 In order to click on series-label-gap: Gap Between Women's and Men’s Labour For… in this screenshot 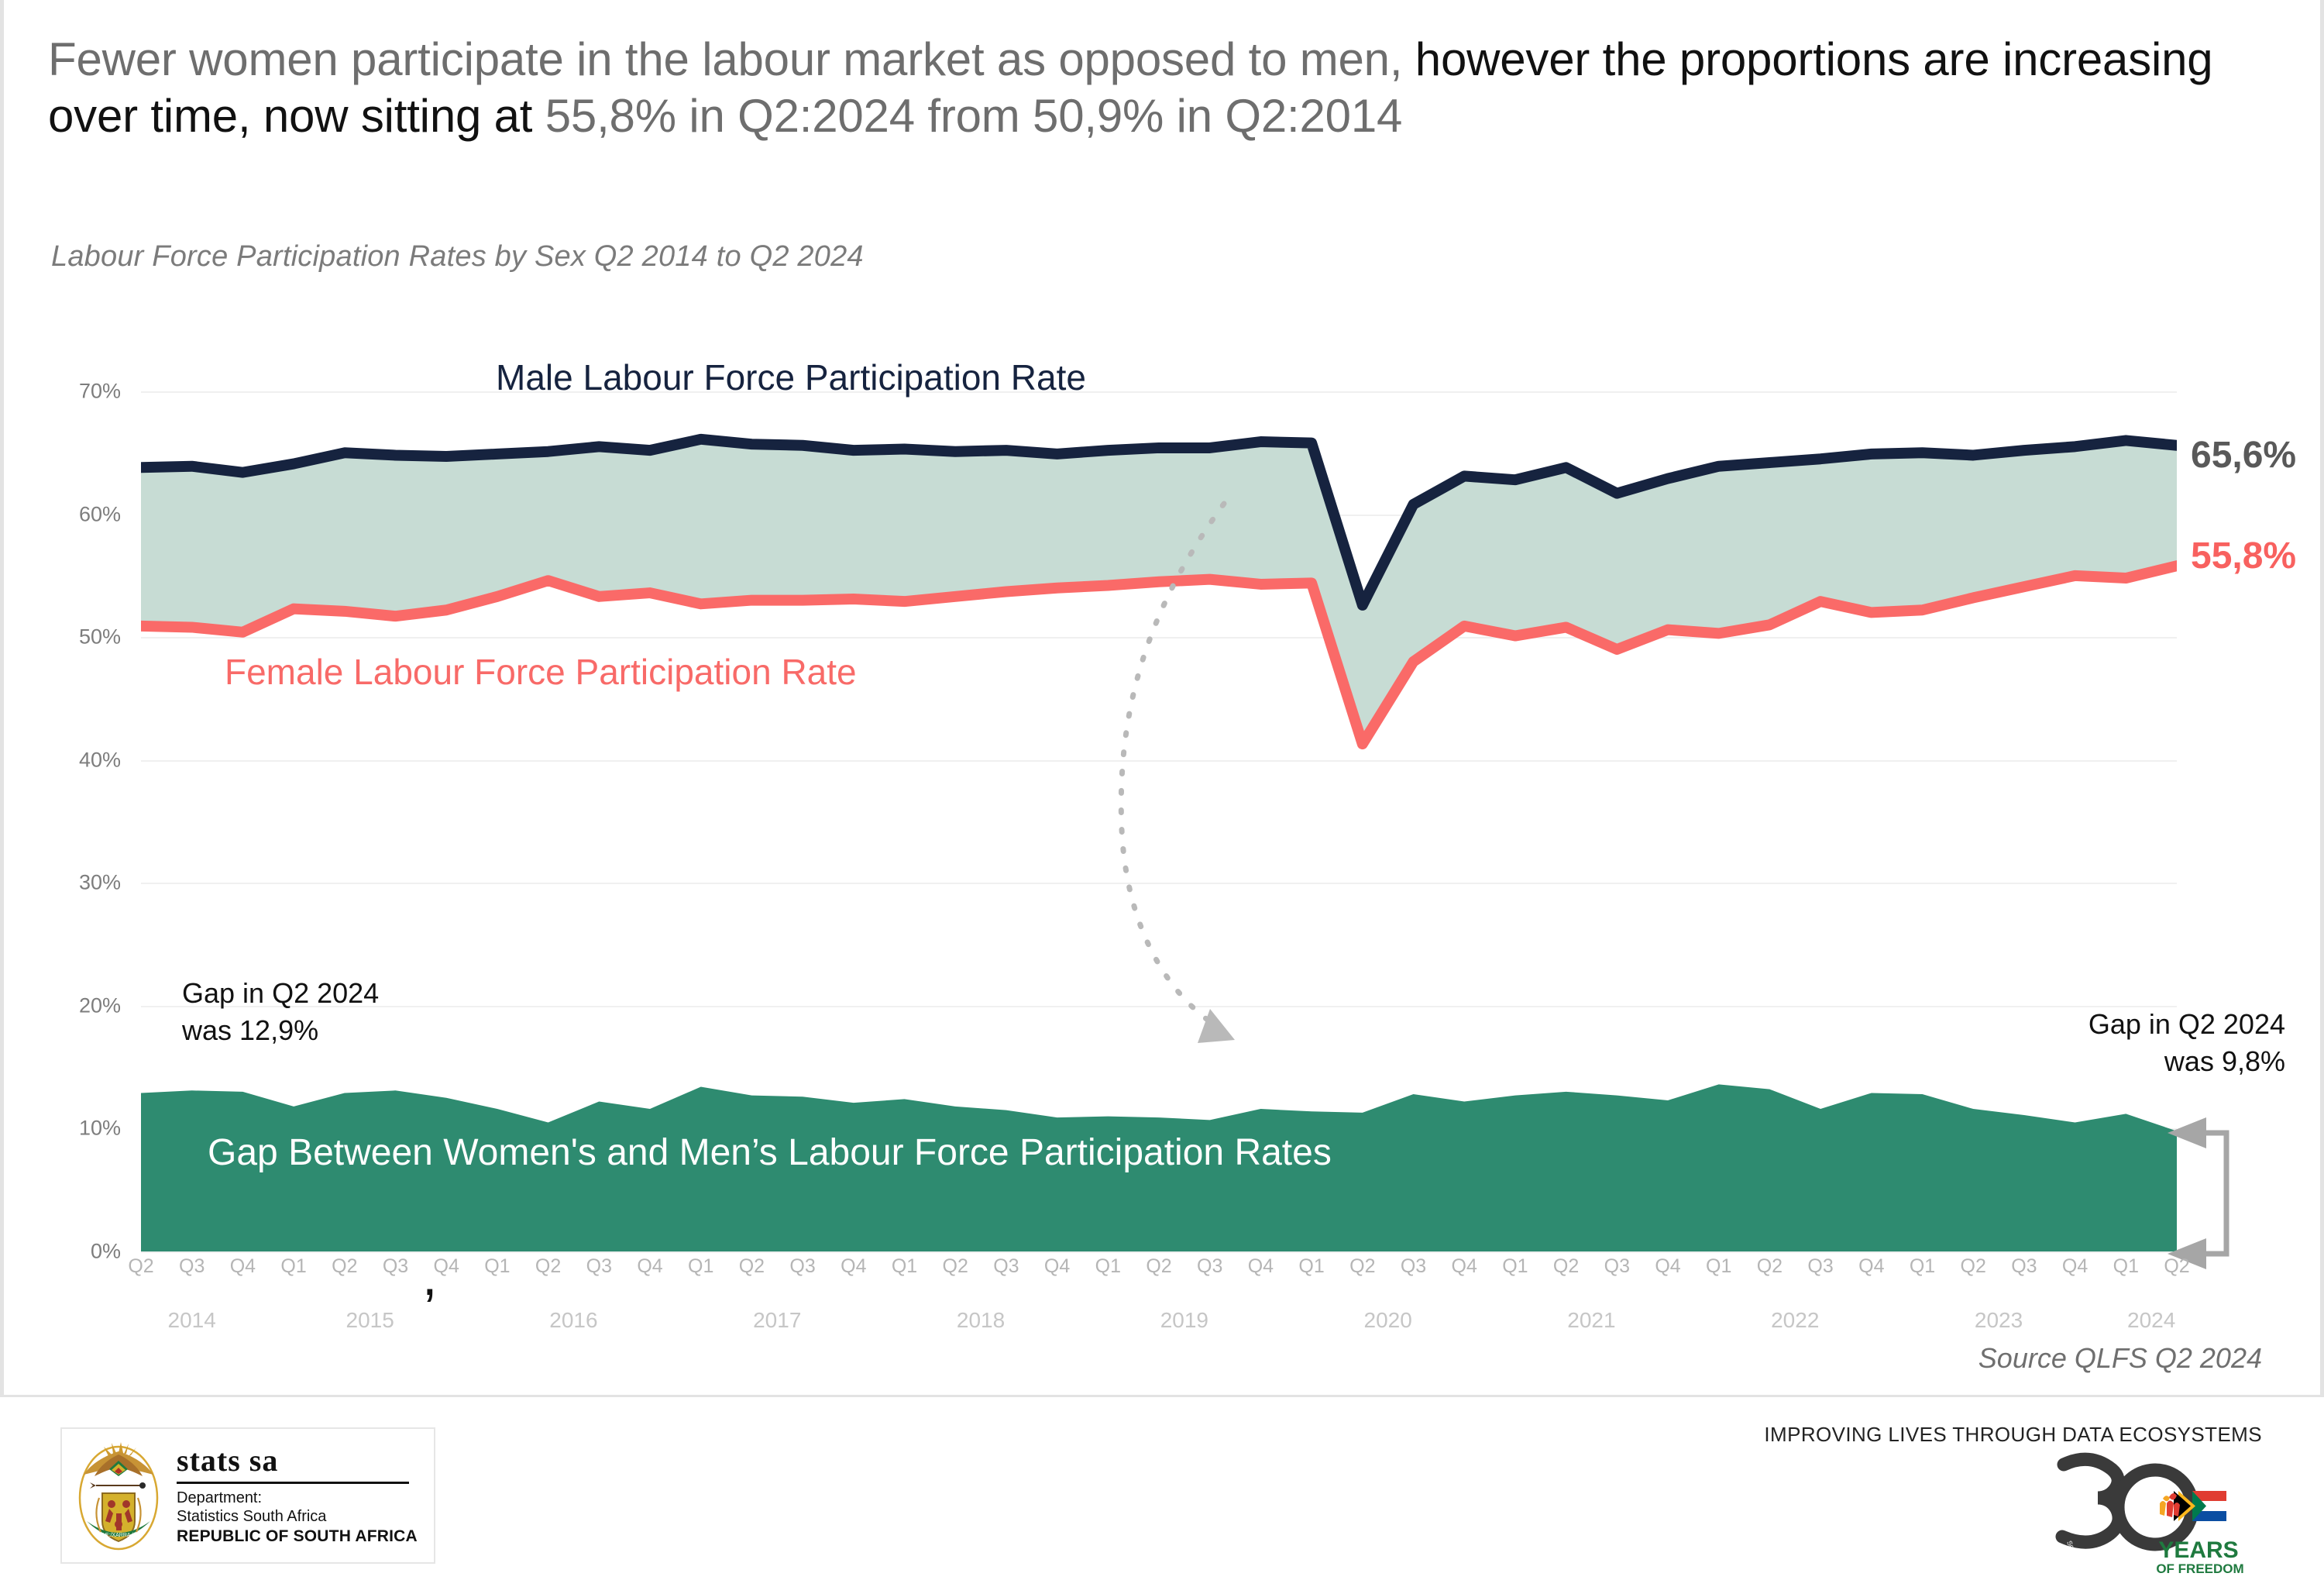, I will do `click(770, 1152)`.